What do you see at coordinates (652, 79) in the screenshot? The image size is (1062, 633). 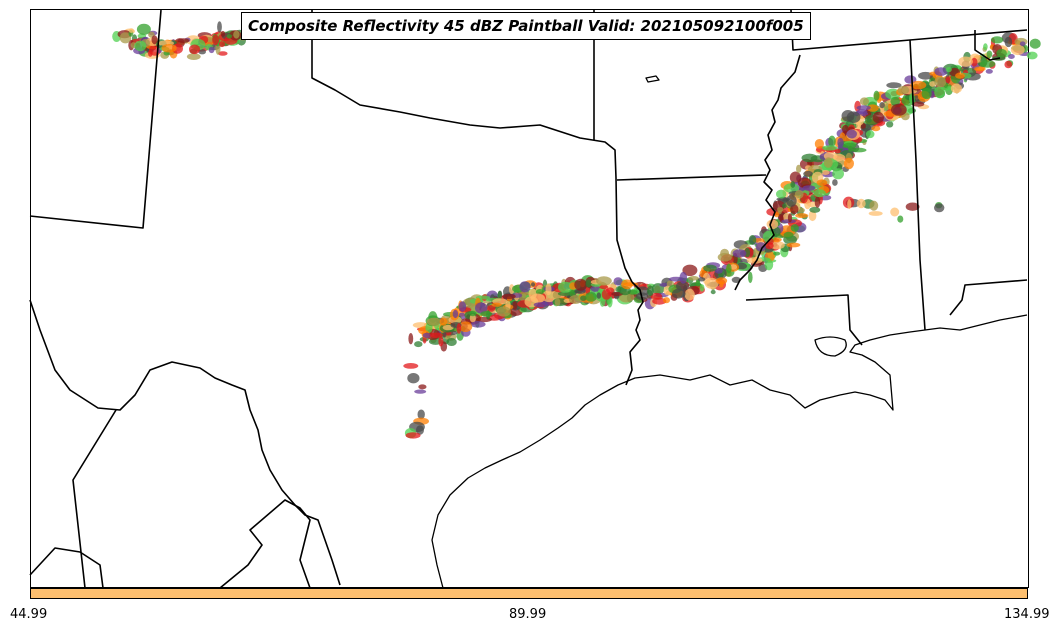 I see `lake-outline` at bounding box center [652, 79].